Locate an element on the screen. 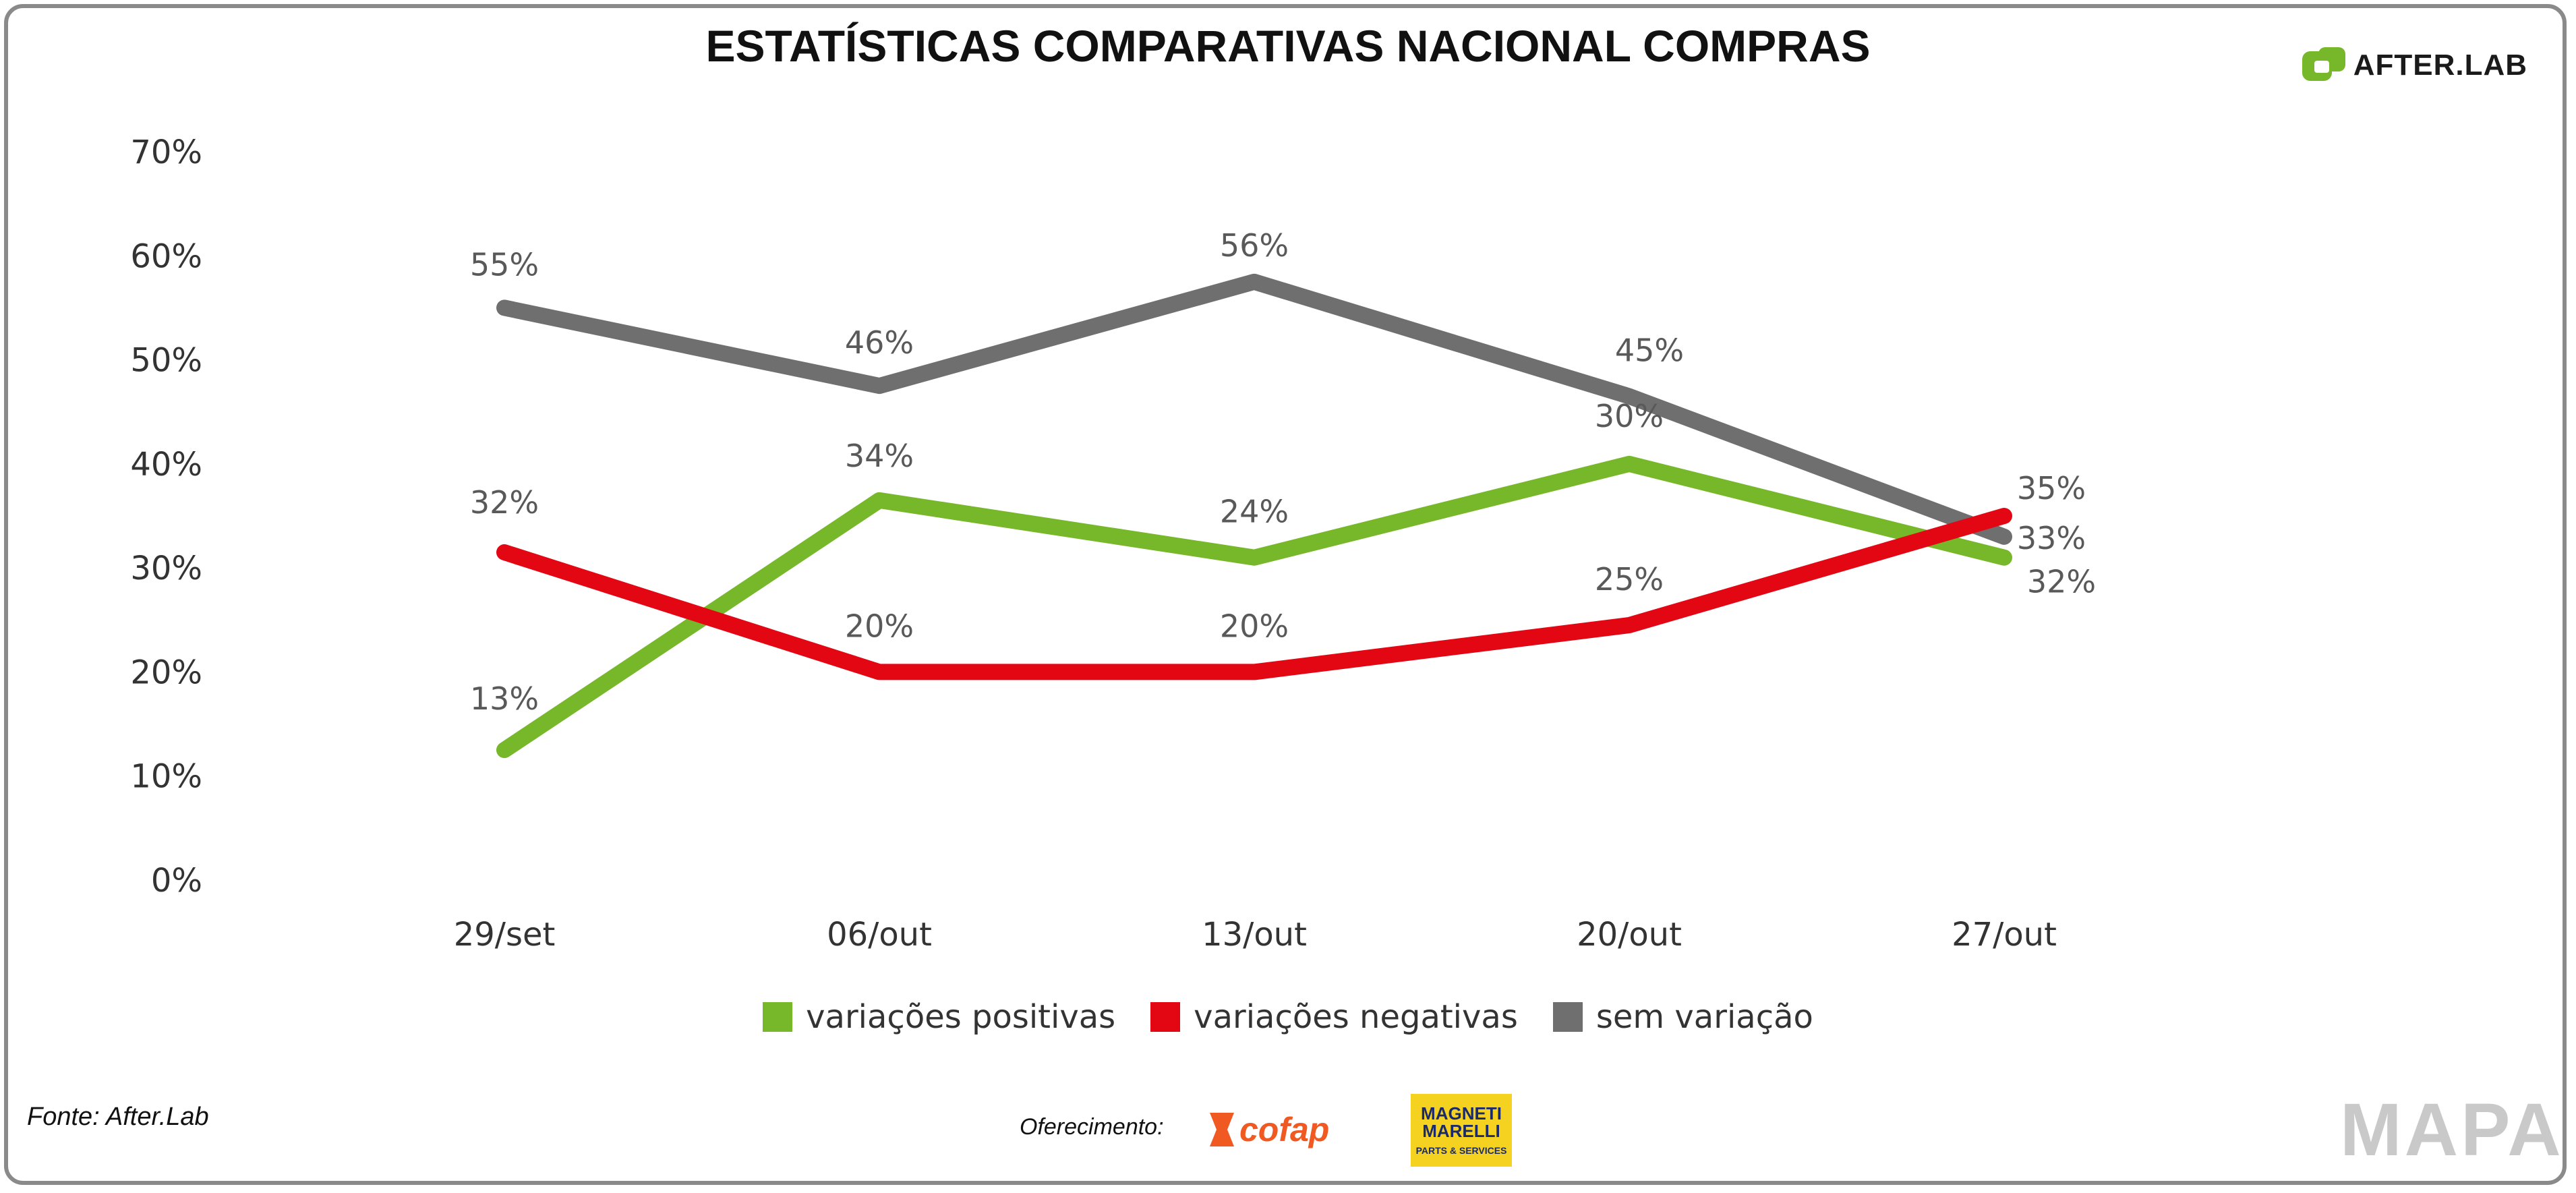 The width and height of the screenshot is (2576, 1193). data-label: 45% is located at coordinates (1649, 350).